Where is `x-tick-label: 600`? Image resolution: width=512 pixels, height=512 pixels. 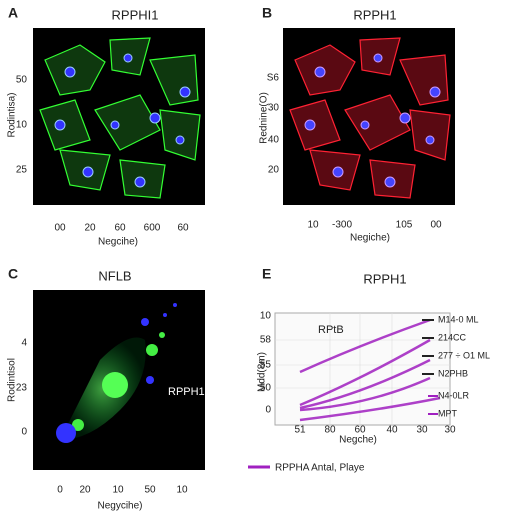
x-tick-label: 600 is located at coordinates (152, 228).